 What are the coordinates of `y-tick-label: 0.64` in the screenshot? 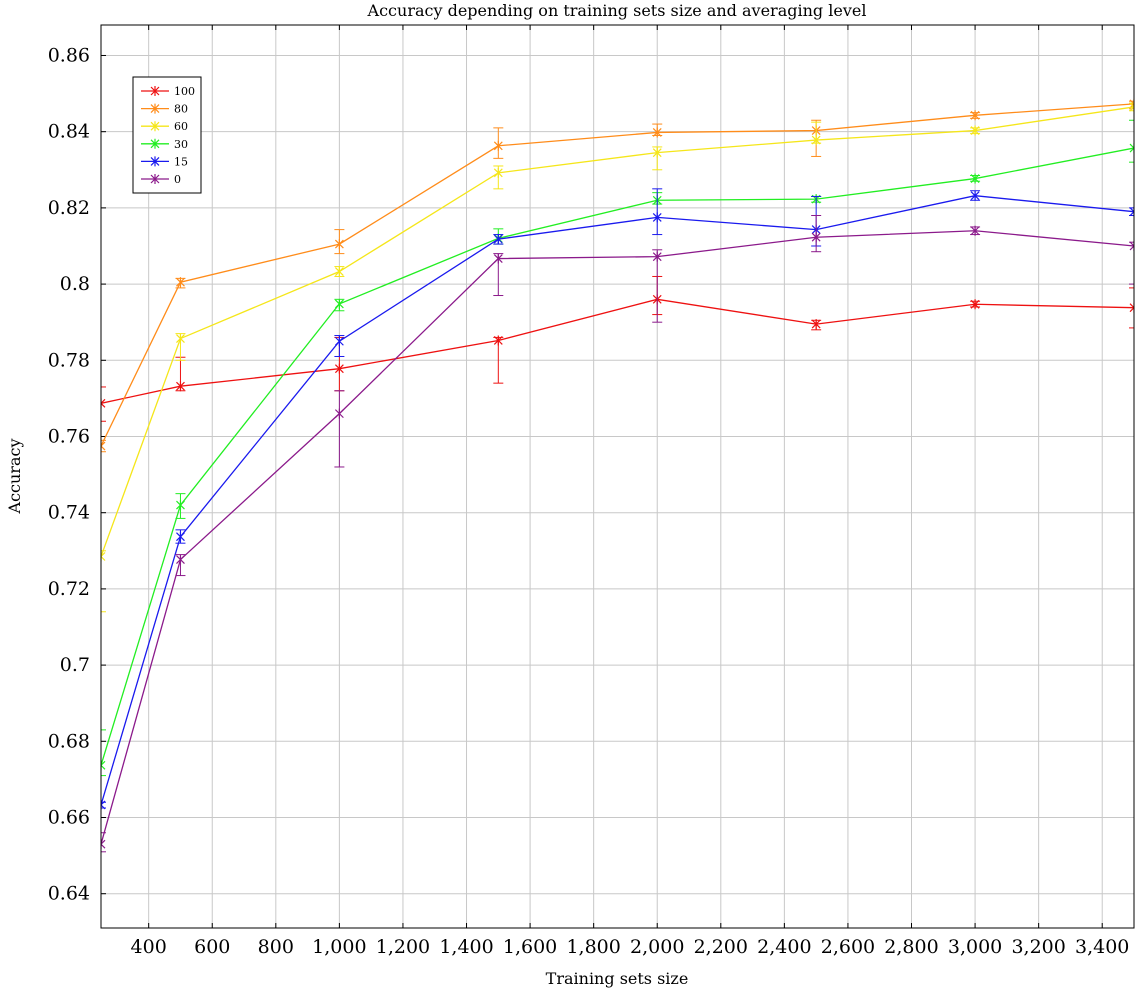 It's located at (69, 894).